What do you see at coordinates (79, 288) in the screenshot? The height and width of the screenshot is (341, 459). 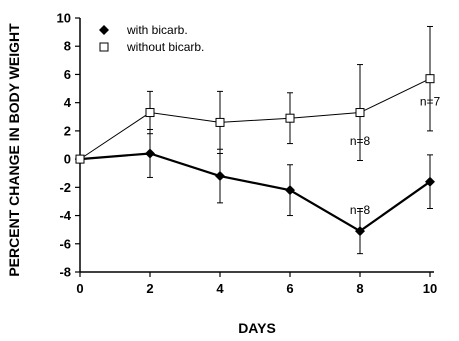 I see `x-tick-label: 0` at bounding box center [79, 288].